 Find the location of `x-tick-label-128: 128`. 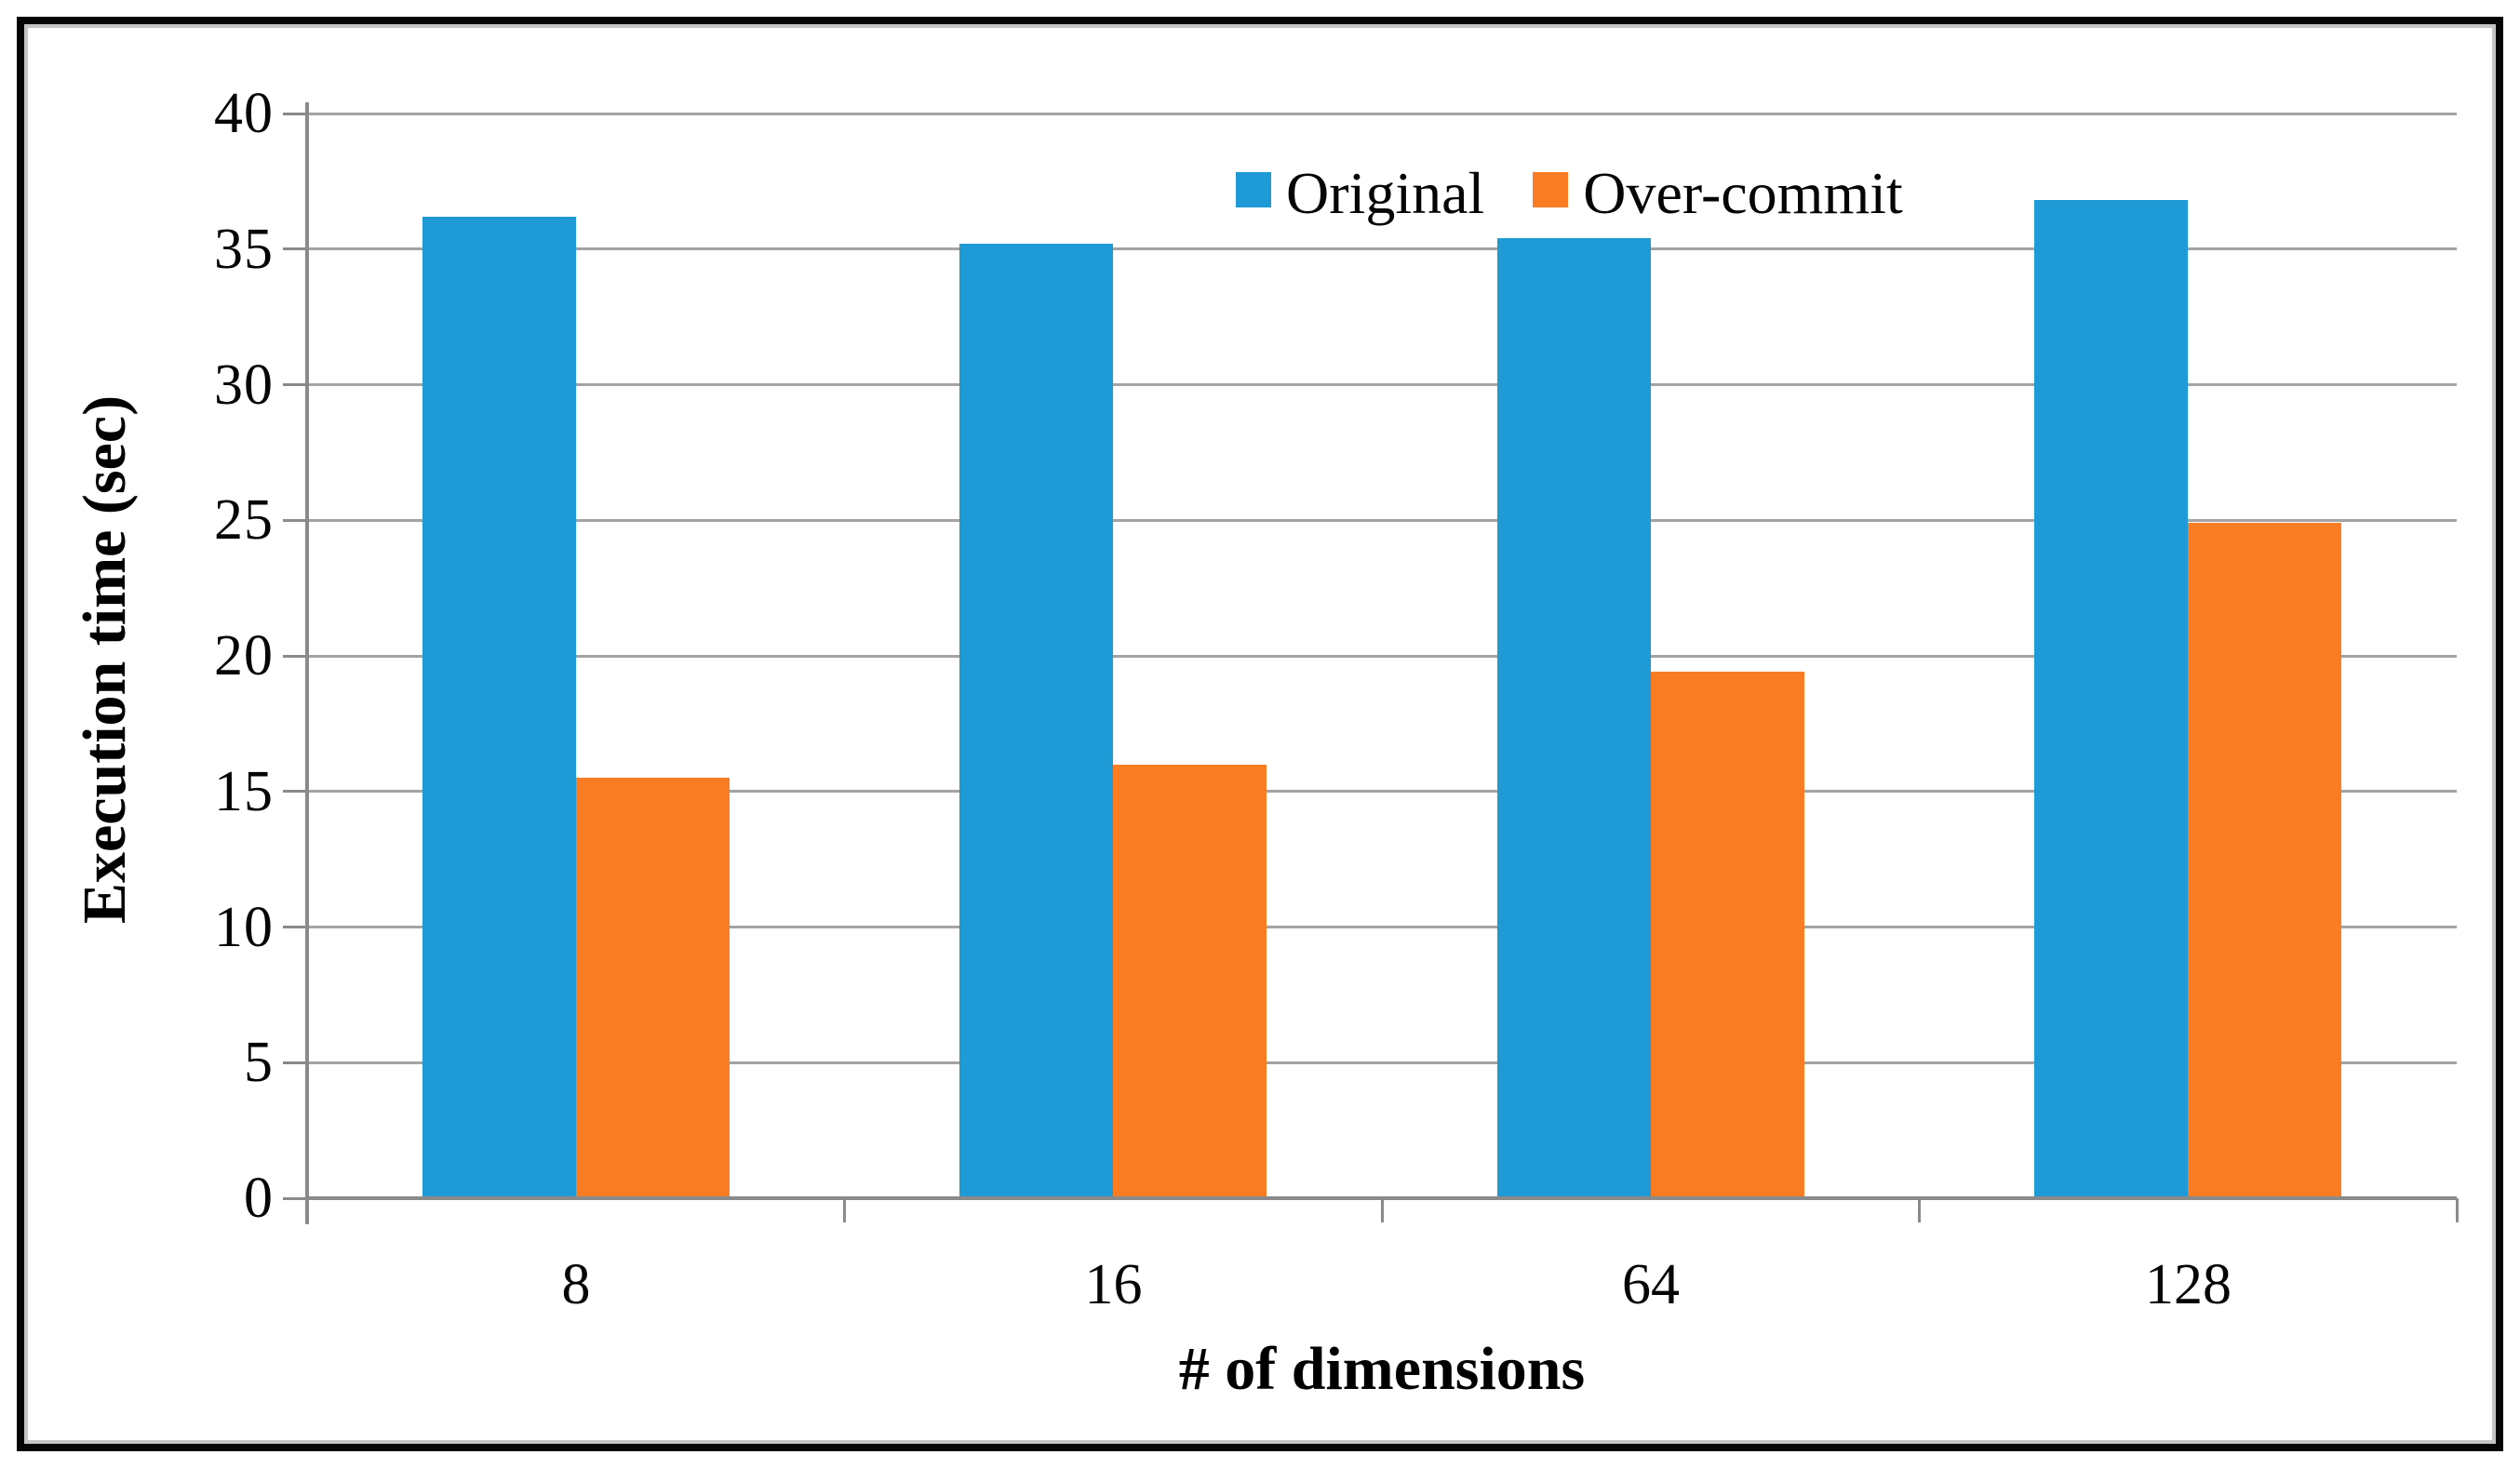

x-tick-label-128: 128 is located at coordinates (2188, 1284).